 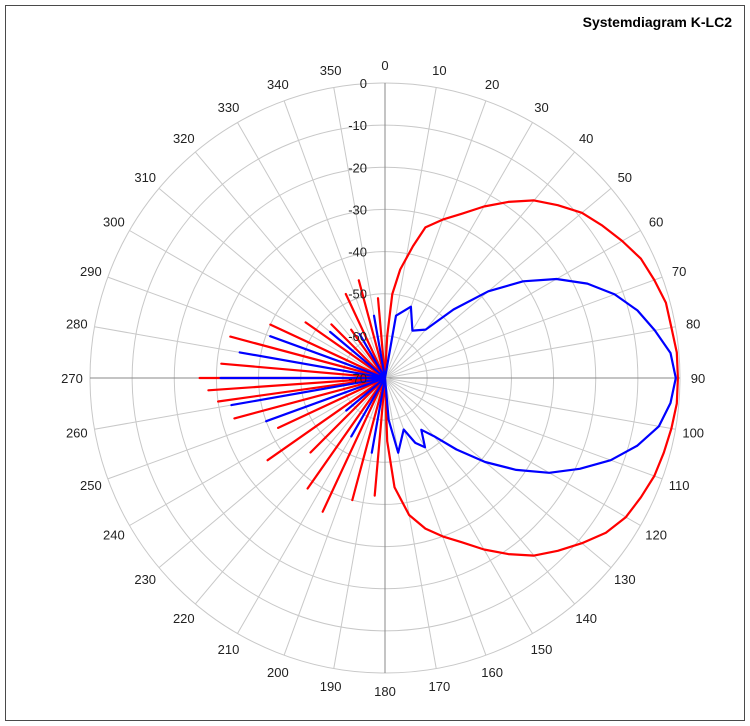 What do you see at coordinates (679, 271) in the screenshot?
I see `angle-tick-label: 70` at bounding box center [679, 271].